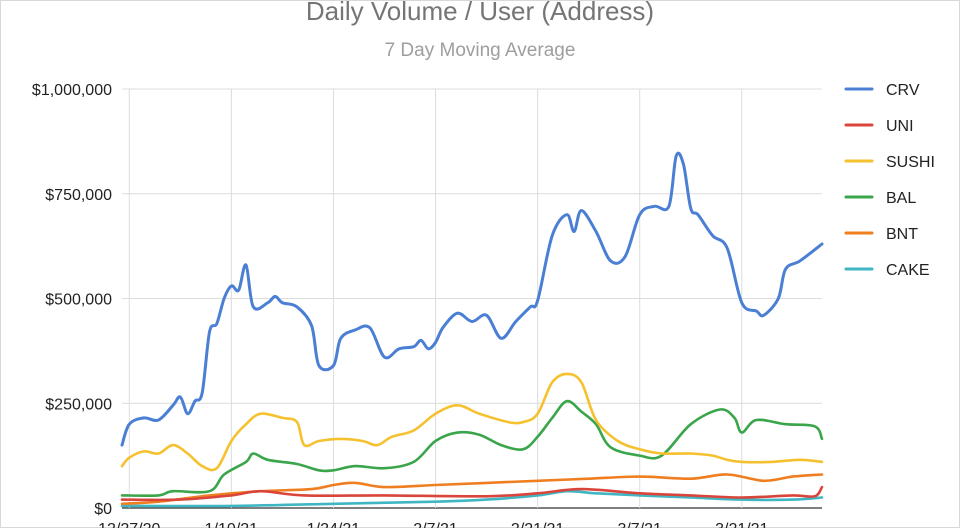  Describe the element at coordinates (902, 234) in the screenshot. I see `legend-label-bnt: BNT` at that location.